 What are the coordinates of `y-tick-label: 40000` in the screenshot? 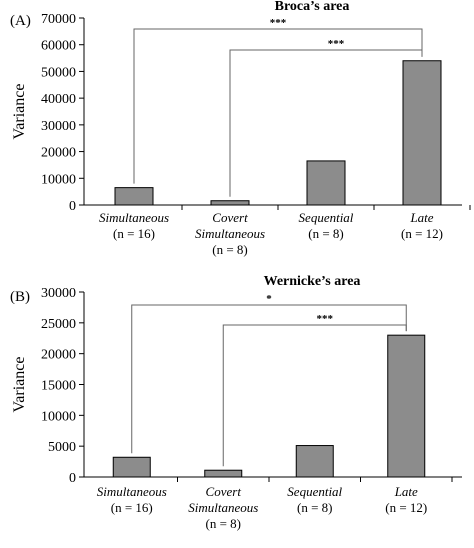 It's located at (58, 99).